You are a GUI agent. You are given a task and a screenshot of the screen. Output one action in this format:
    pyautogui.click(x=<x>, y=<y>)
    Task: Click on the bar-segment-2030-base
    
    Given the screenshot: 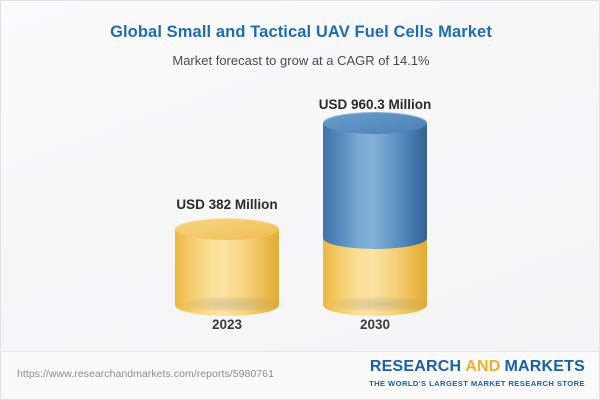 What is the action you would take?
    pyautogui.click(x=375, y=277)
    